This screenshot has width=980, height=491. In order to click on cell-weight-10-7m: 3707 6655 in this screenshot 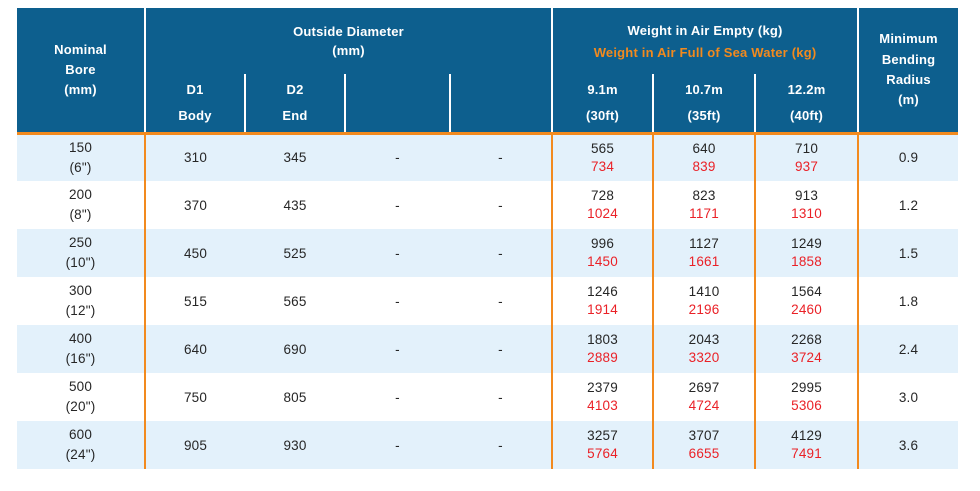, I will do `click(705, 445)`.